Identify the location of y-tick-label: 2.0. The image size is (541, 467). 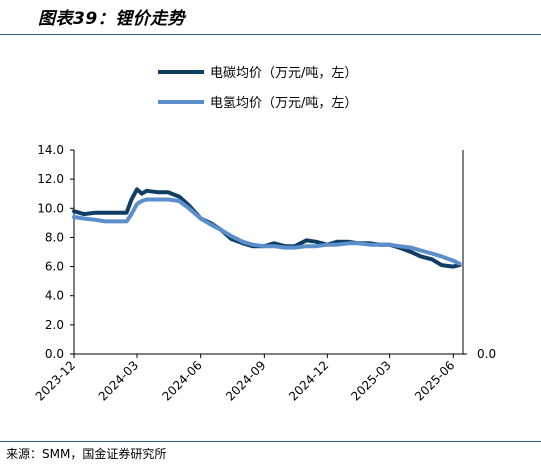
(54, 325).